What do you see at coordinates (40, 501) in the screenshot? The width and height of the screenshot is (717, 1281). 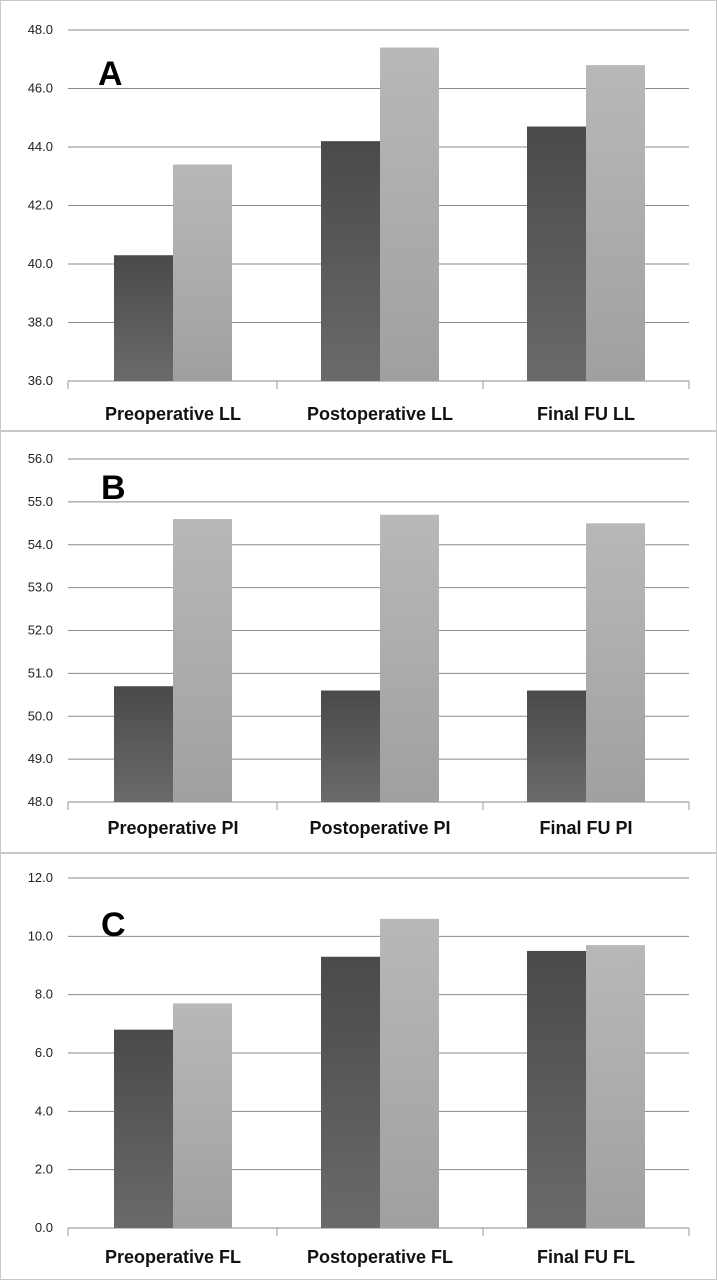 I see `y-tick-label: 55.0` at bounding box center [40, 501].